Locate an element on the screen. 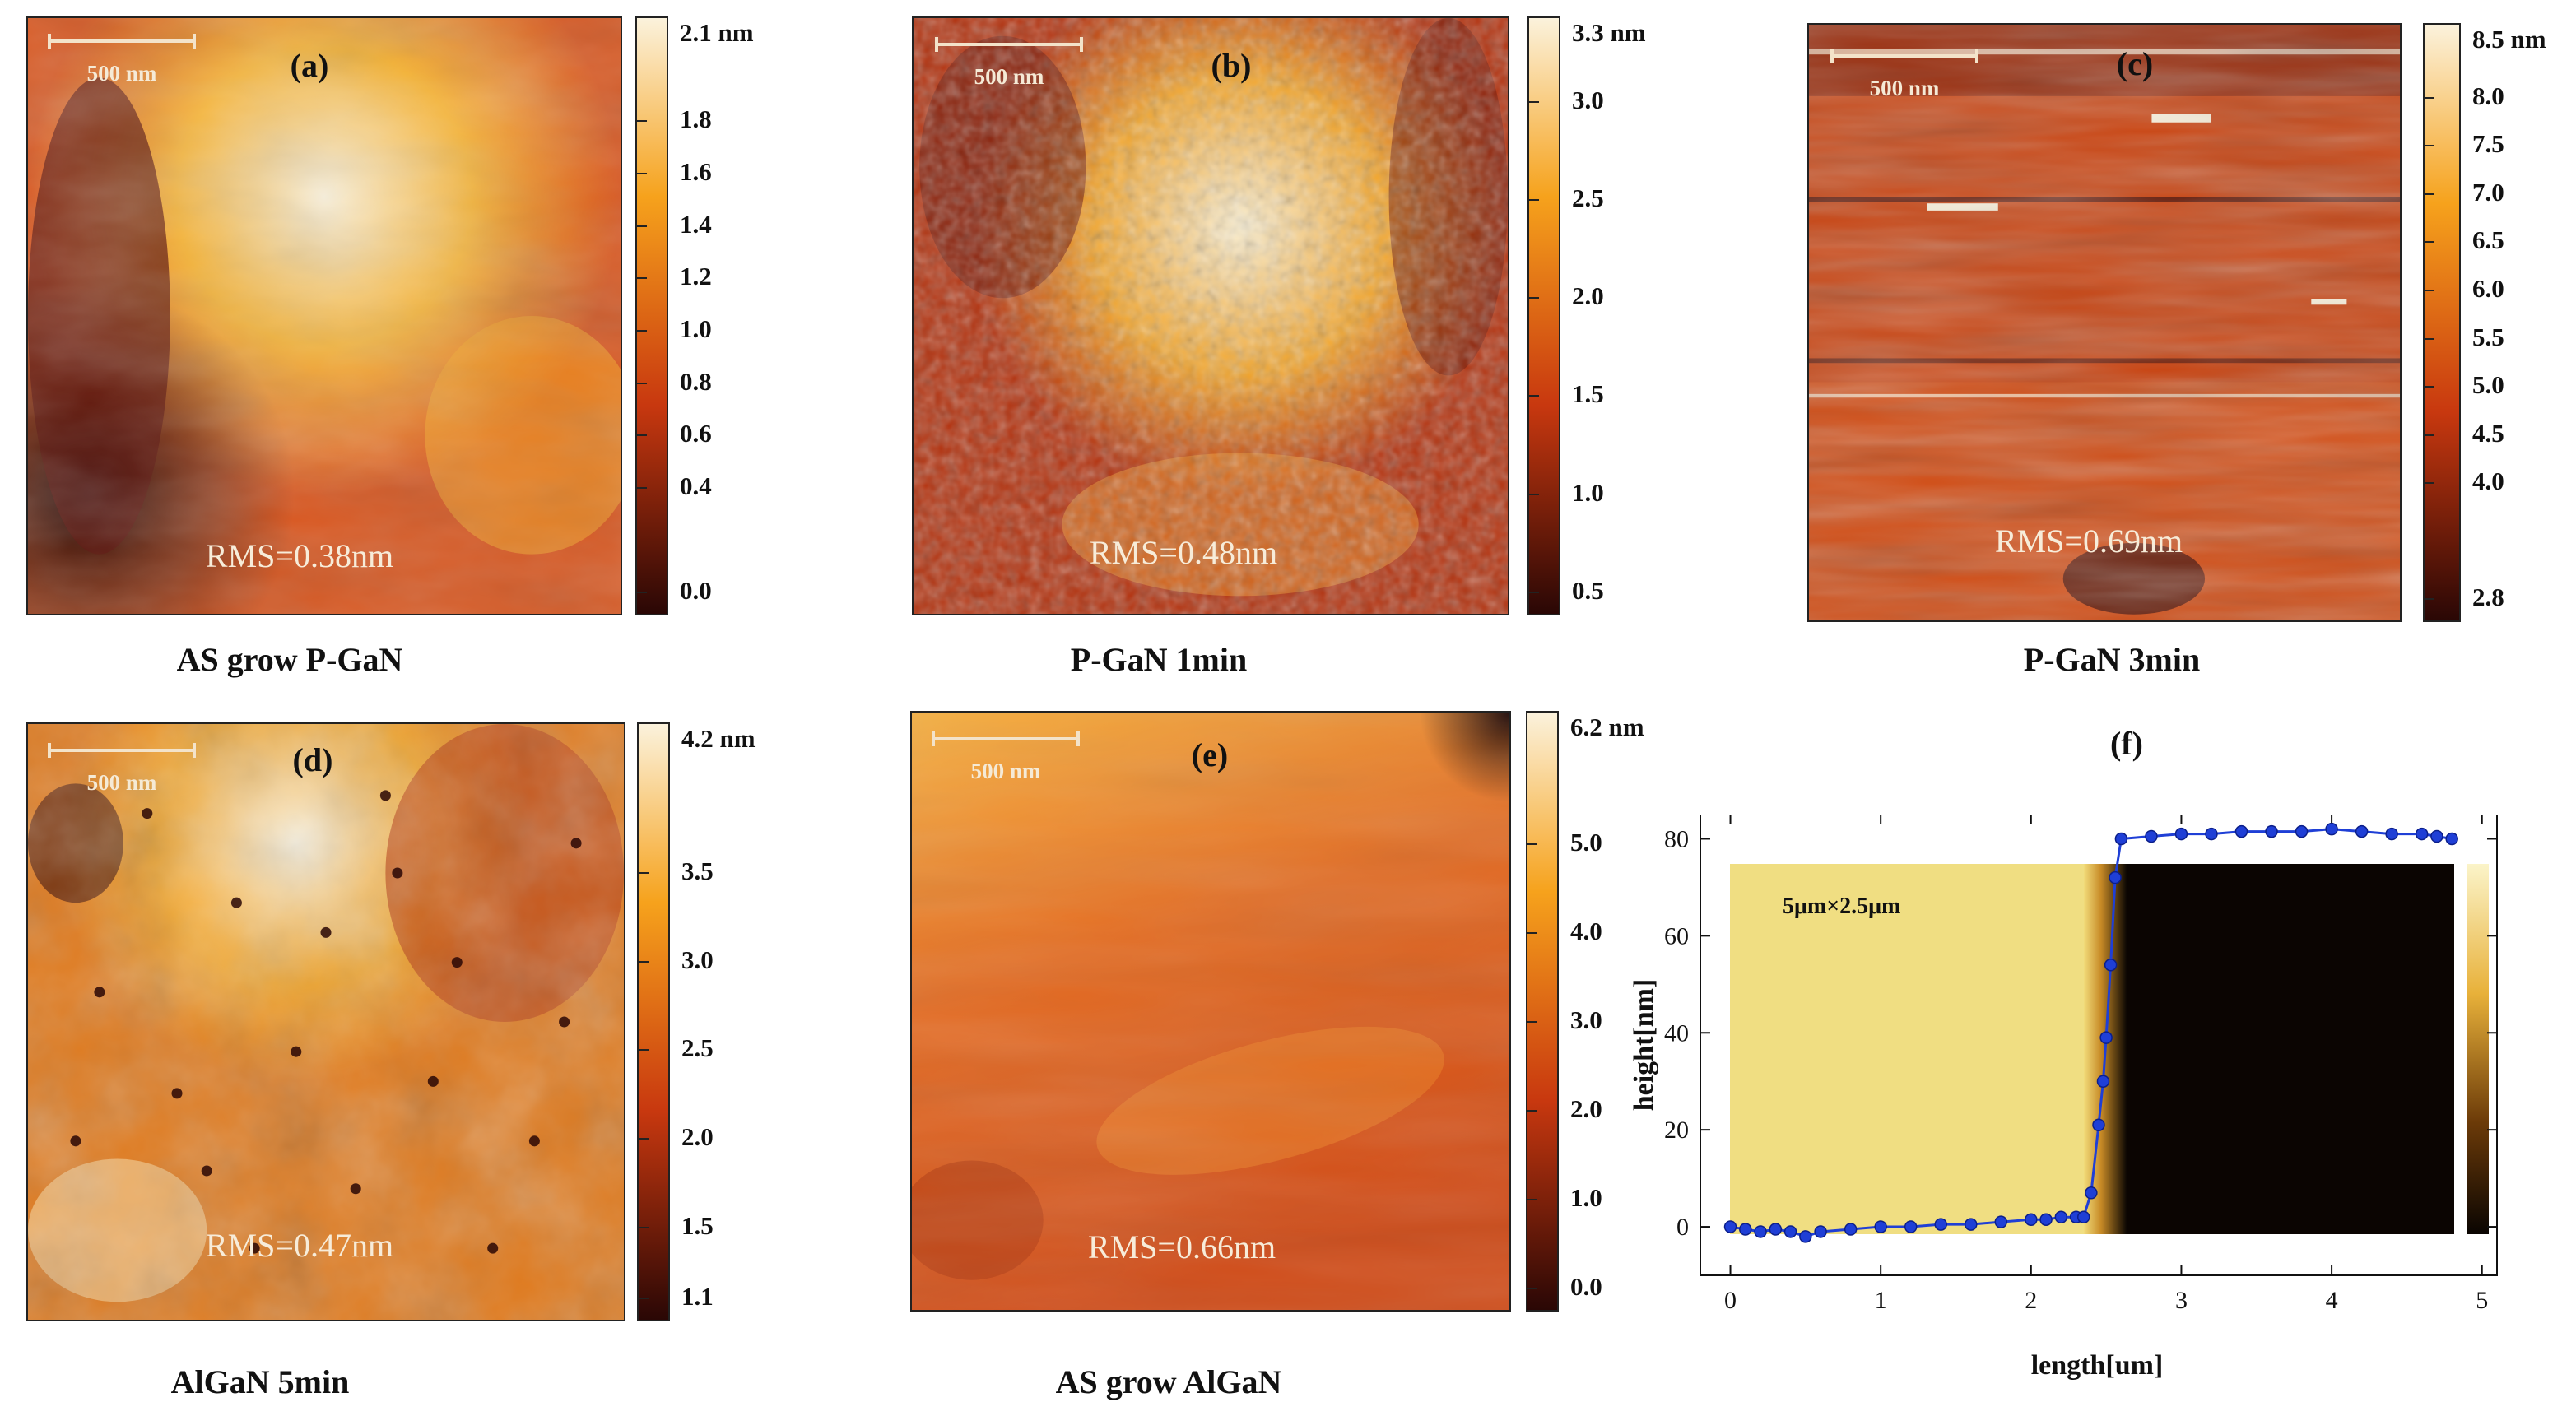  caption-b: P-GaN 1min is located at coordinates (1159, 660).